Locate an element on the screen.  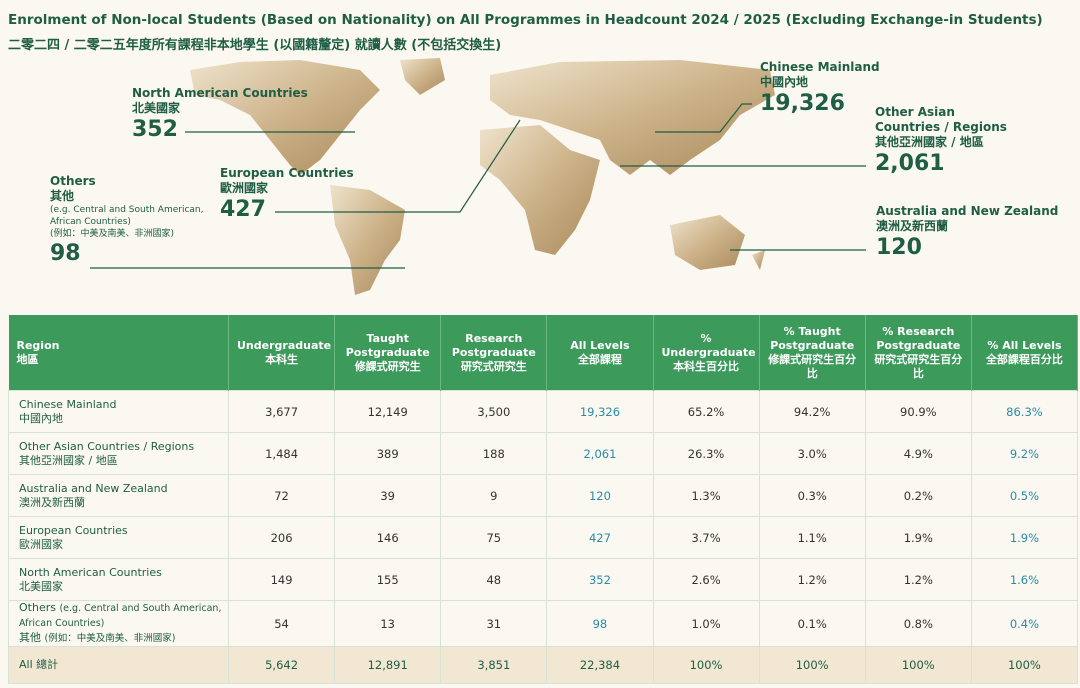
region-en-text: North American Countries is located at coordinates (90, 572).